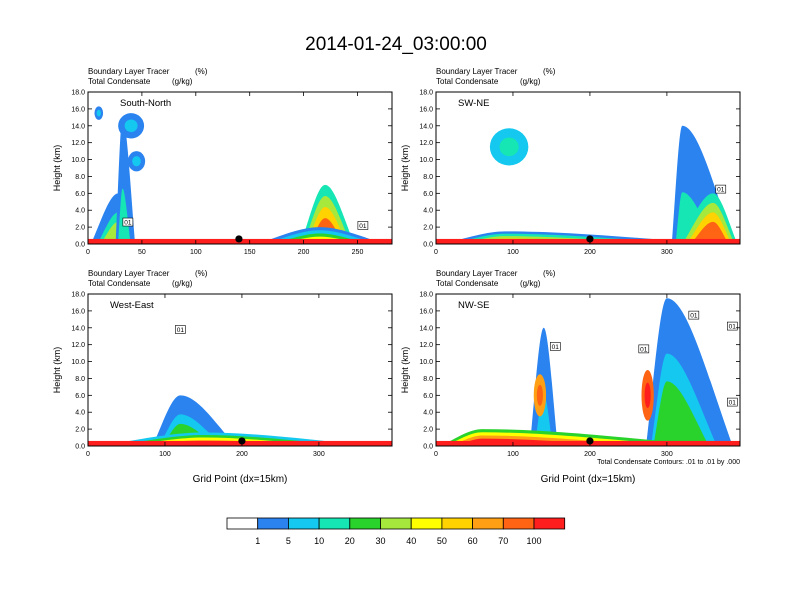  Describe the element at coordinates (396, 44) in the screenshot. I see `figure-title: 2014-01-24_03:00:00` at that location.